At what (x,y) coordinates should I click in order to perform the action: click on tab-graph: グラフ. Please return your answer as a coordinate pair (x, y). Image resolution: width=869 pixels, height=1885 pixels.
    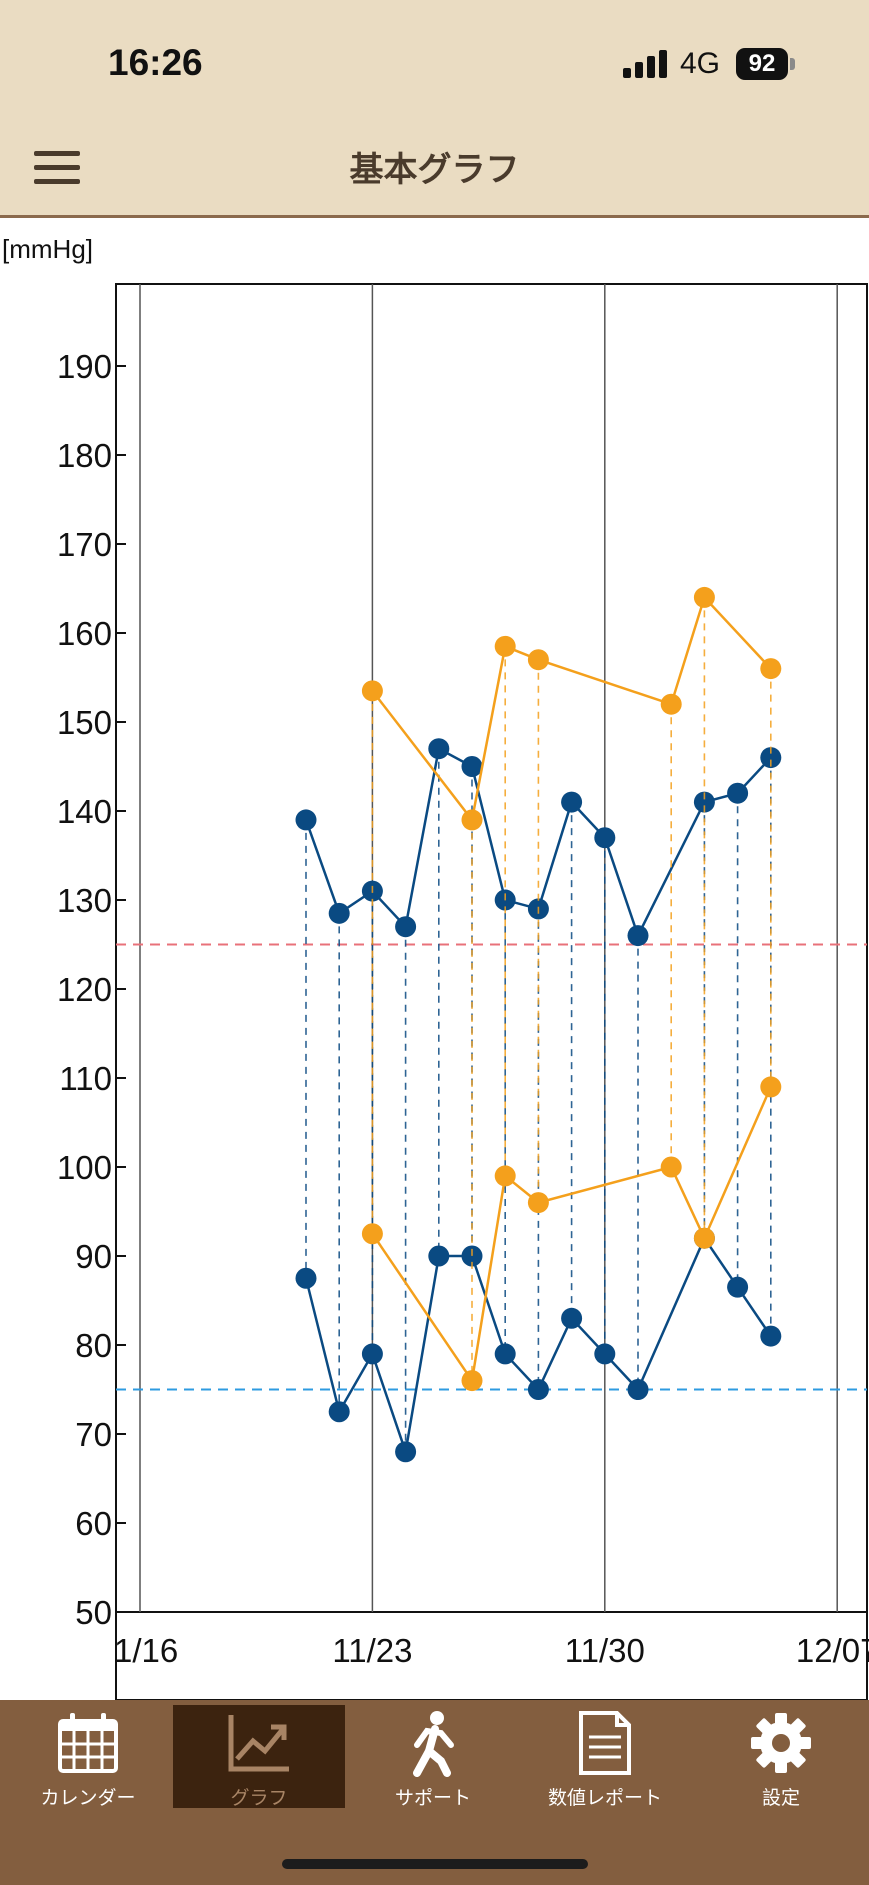
    Looking at the image, I should click on (259, 1757).